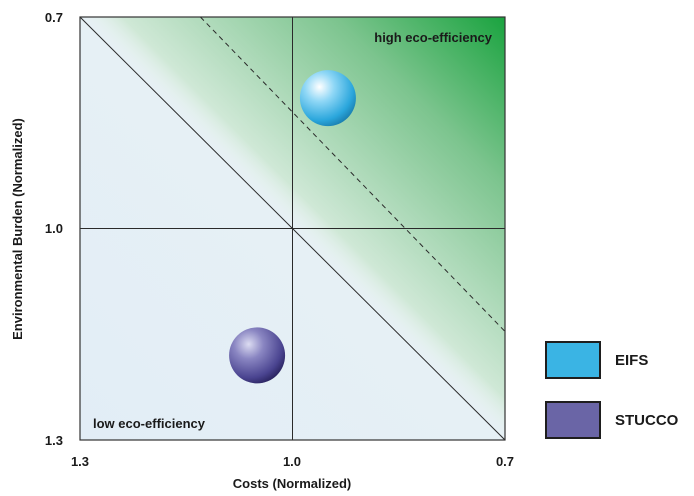  I want to click on x-axis-label: Costs (Normalized), so click(292, 483).